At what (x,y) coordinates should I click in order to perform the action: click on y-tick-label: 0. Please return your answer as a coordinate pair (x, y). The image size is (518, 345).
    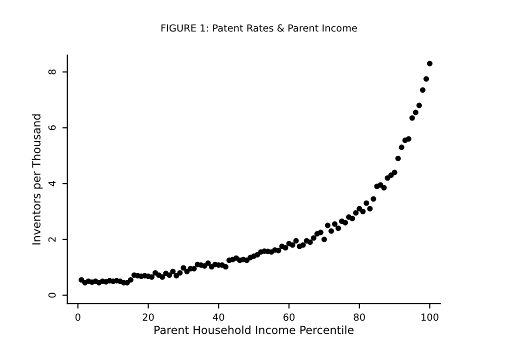
    Looking at the image, I should click on (52, 295).